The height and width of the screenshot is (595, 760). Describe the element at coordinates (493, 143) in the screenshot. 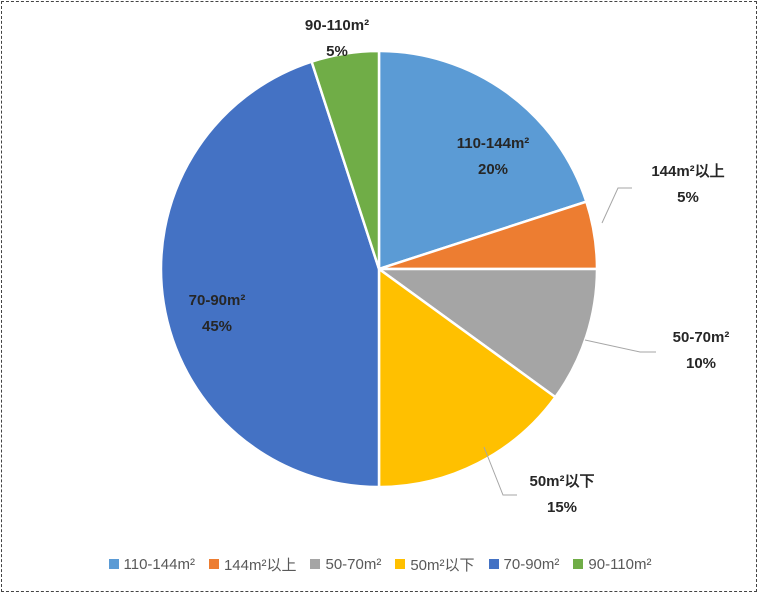

I see `slice-category-label: 110-144m²` at that location.